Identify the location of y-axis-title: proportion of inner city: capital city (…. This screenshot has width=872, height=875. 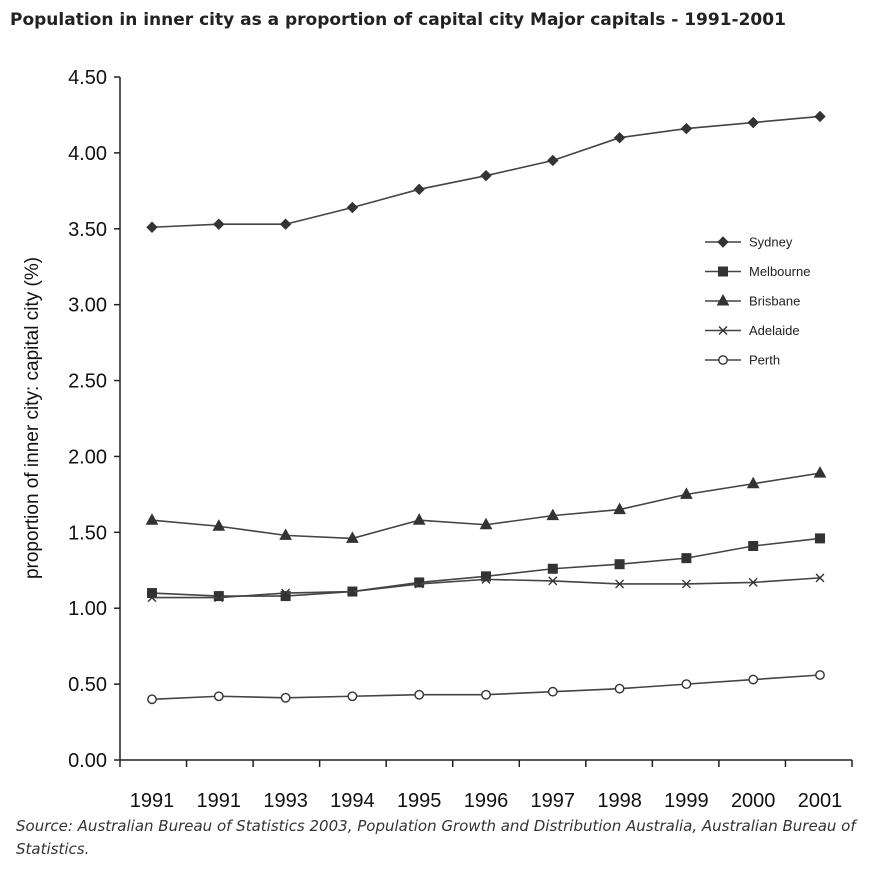
(32, 418).